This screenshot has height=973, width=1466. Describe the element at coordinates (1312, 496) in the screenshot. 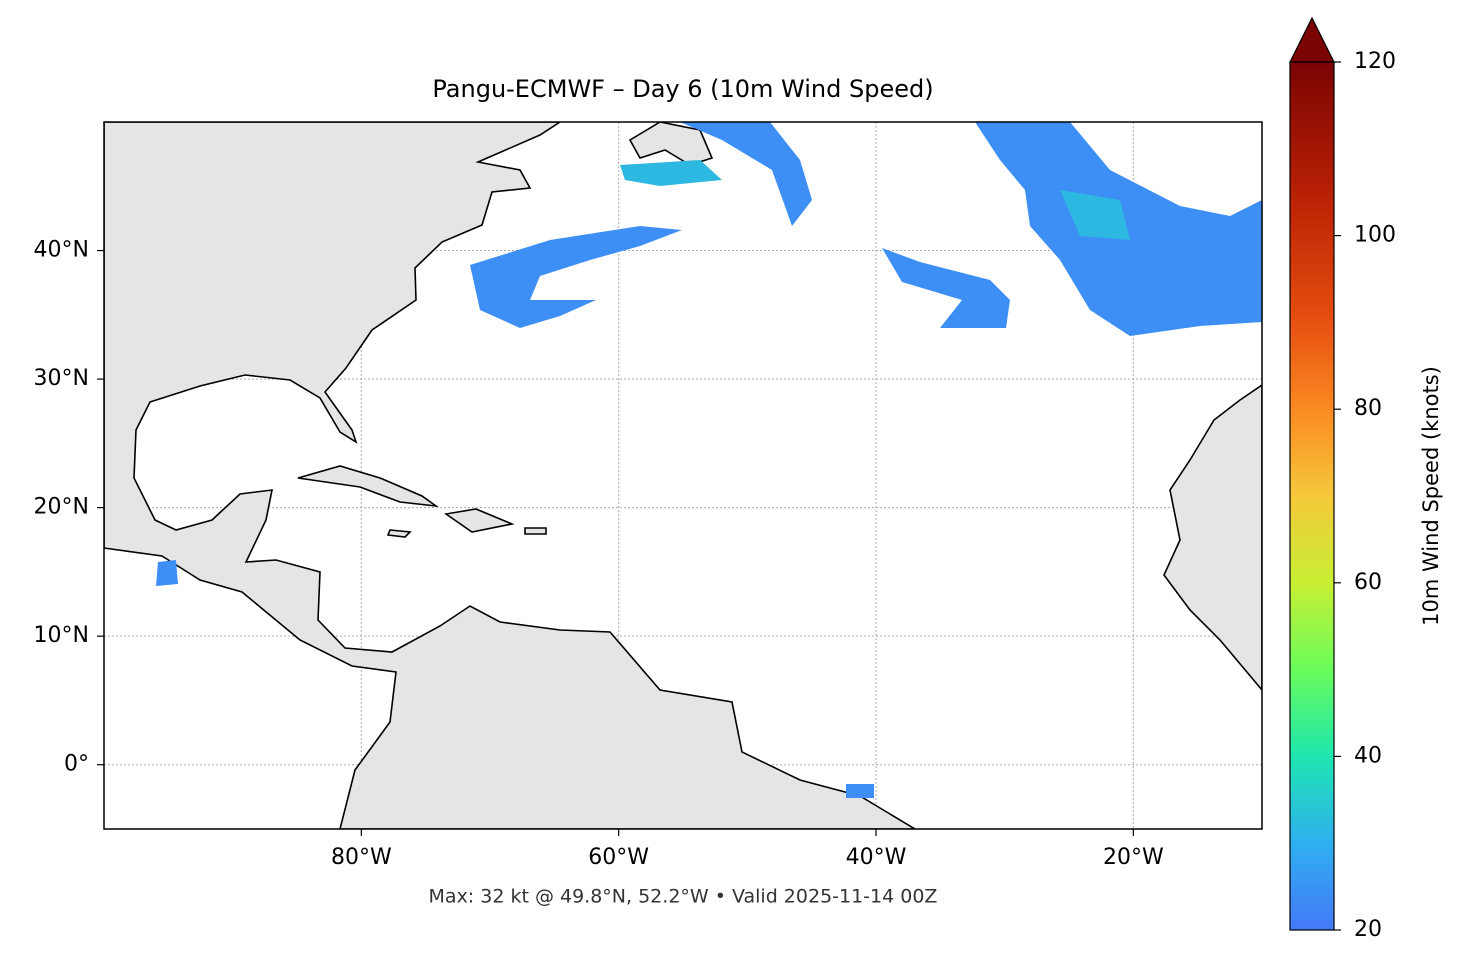

I see `colorbar` at that location.